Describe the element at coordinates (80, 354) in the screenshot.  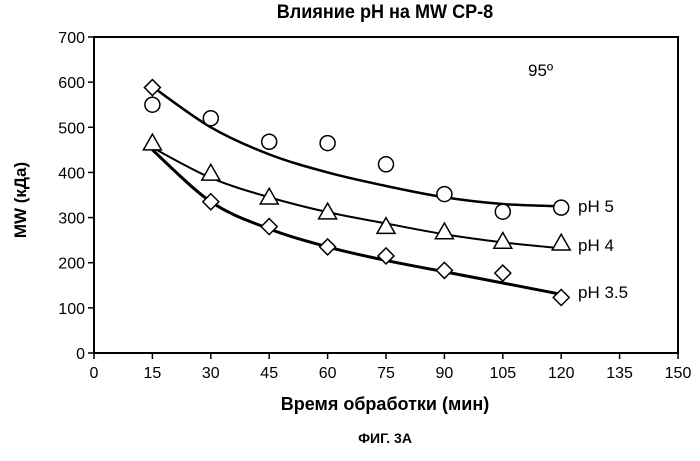
I see `y-tick-label: 0` at that location.